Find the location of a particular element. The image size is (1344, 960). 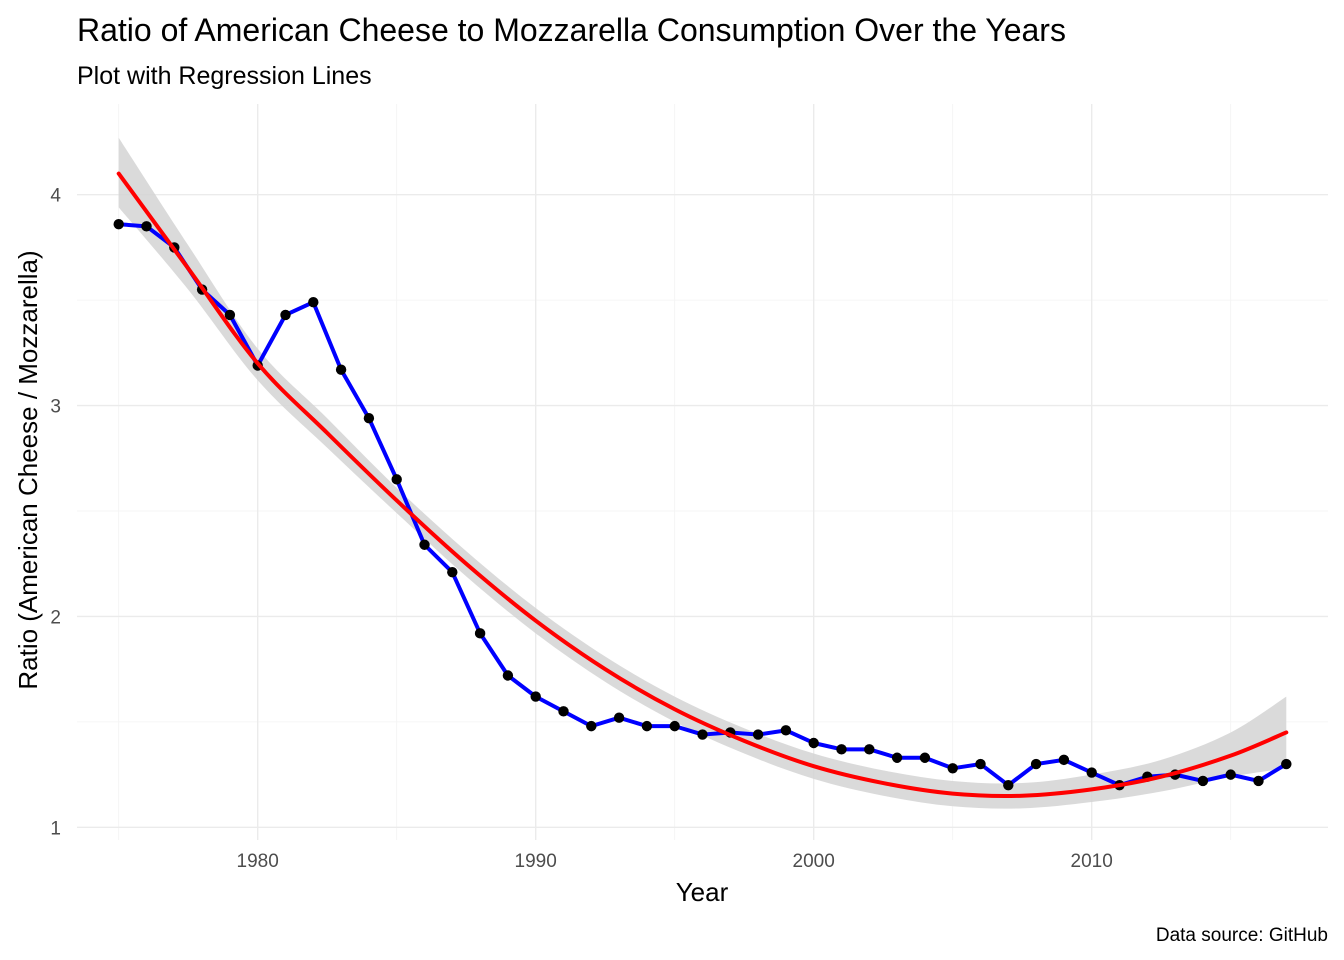

y-tick-label: 2 is located at coordinates (55, 617).